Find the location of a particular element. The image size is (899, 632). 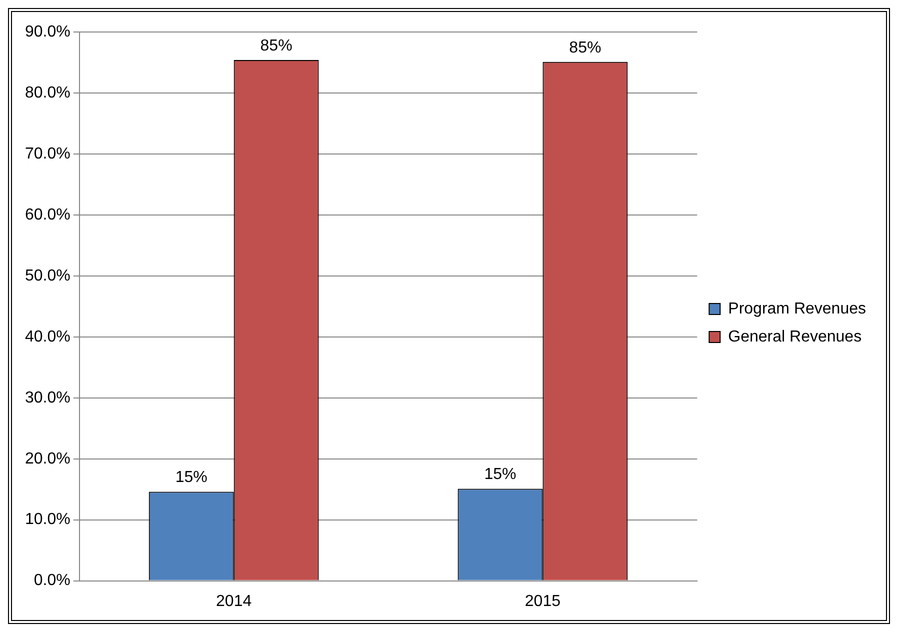

legend-label: General Revenues is located at coordinates (795, 337).